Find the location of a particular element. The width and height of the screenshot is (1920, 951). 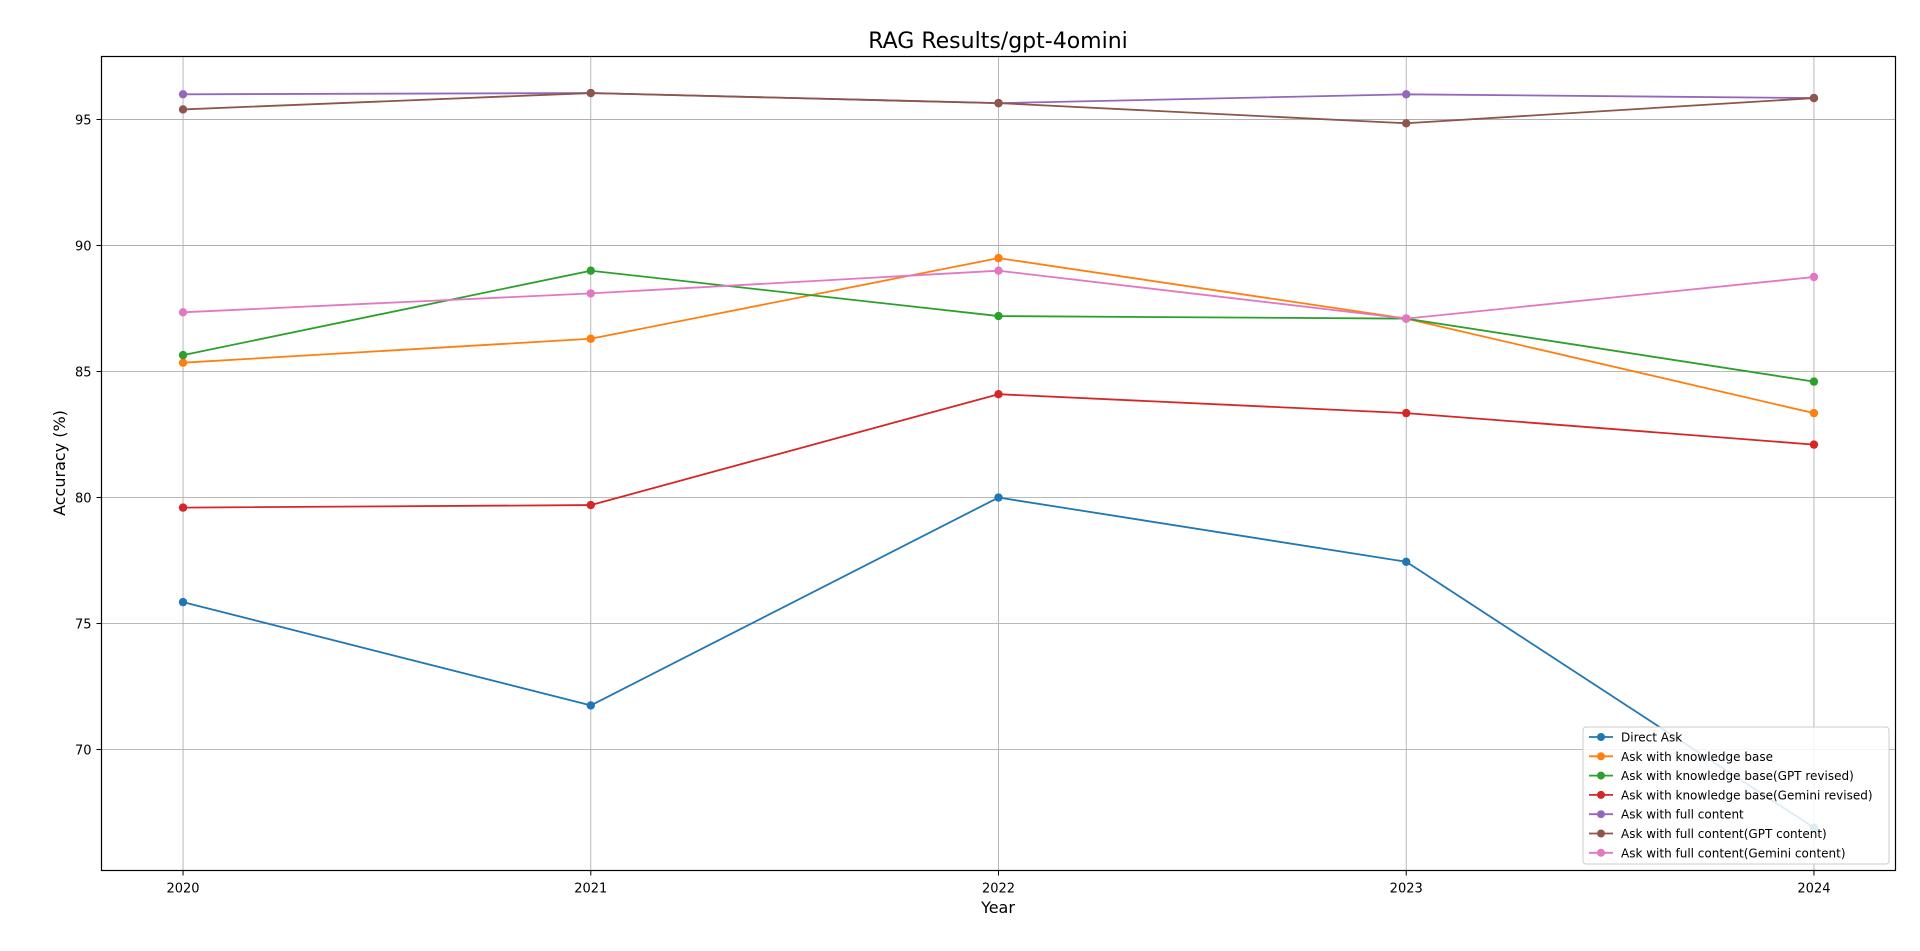

x-tick-label: 2023 is located at coordinates (1406, 889).